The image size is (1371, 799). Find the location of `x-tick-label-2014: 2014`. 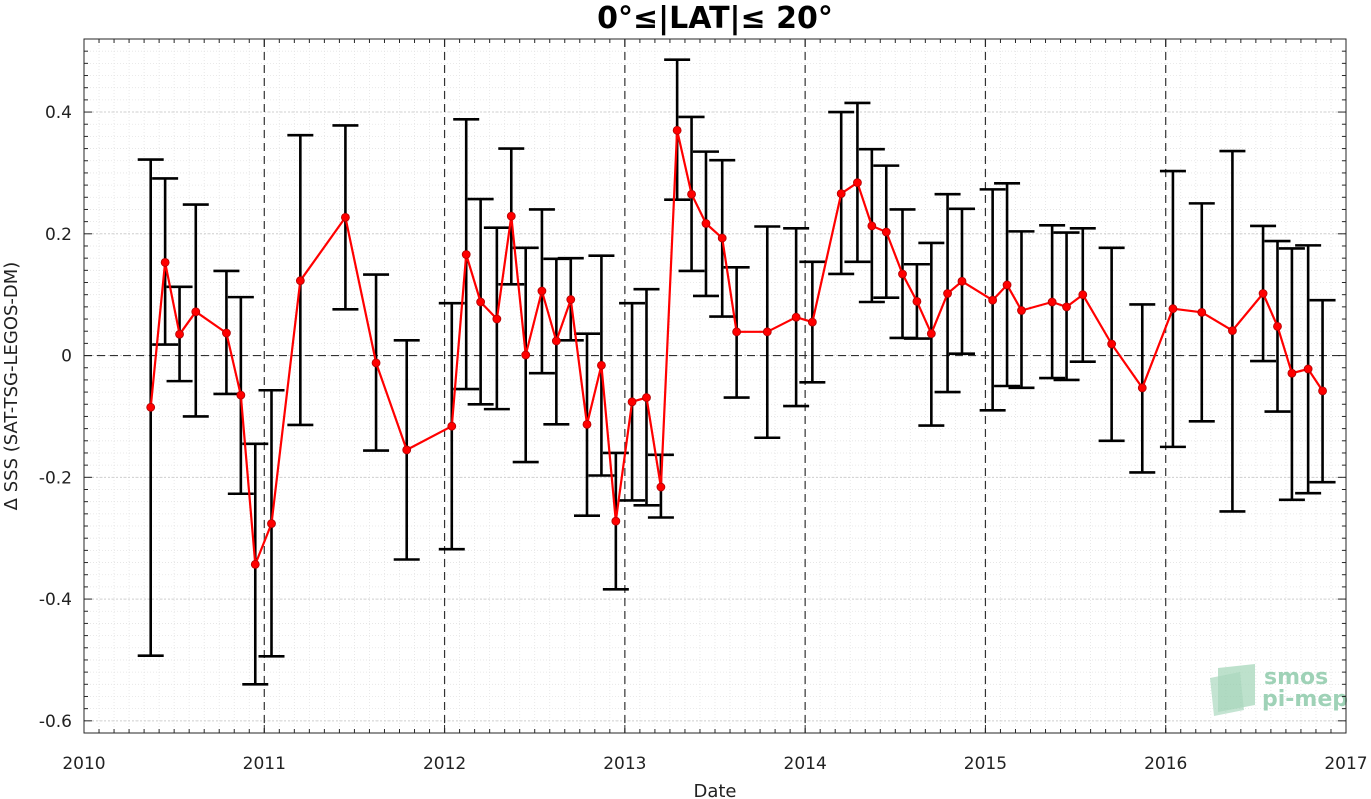

x-tick-label-2014: 2014 is located at coordinates (805, 764).